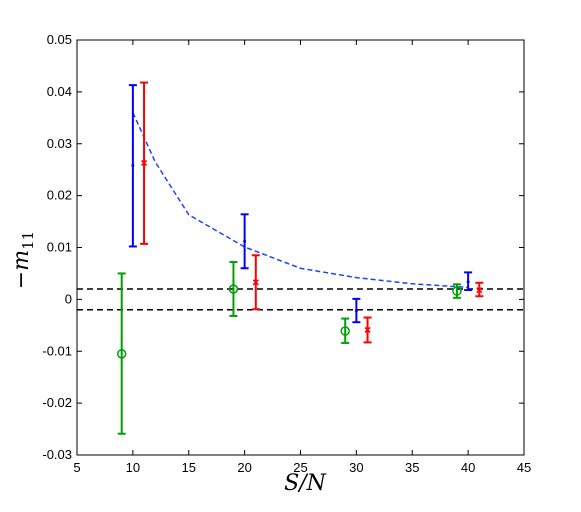 This screenshot has width=581, height=512. Describe the element at coordinates (59, 247) in the screenshot. I see `y-tick-label: 0.01` at that location.